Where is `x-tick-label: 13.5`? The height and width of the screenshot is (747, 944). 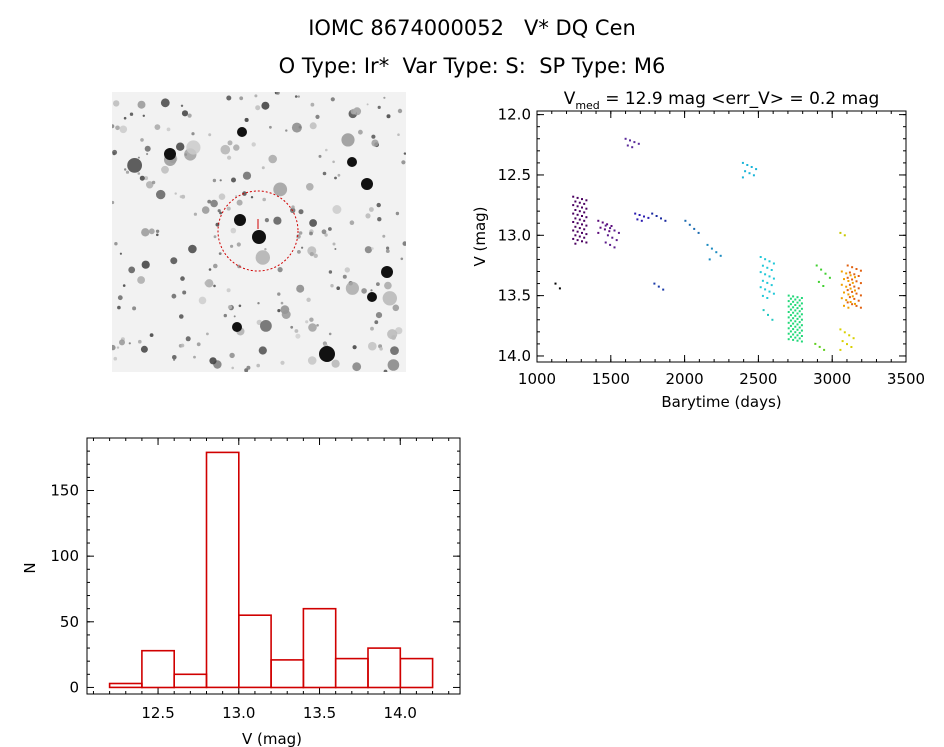 x-tick-label: 13.5 is located at coordinates (319, 713).